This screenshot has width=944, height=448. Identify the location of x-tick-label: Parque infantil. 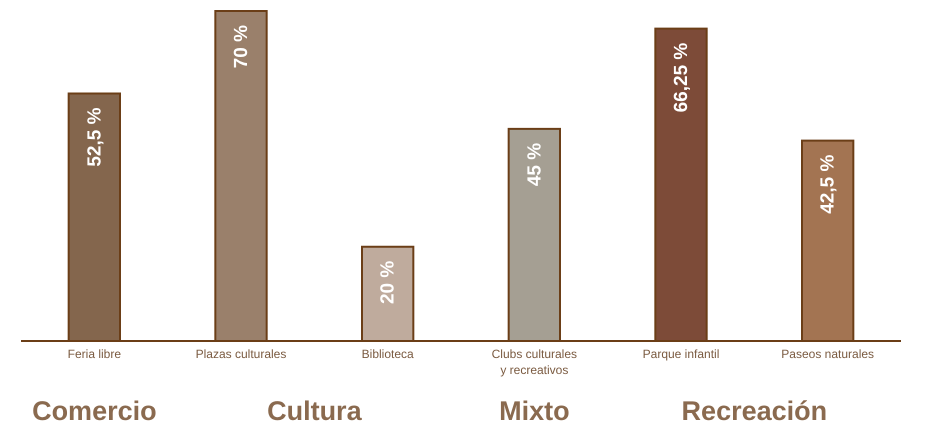
(681, 354).